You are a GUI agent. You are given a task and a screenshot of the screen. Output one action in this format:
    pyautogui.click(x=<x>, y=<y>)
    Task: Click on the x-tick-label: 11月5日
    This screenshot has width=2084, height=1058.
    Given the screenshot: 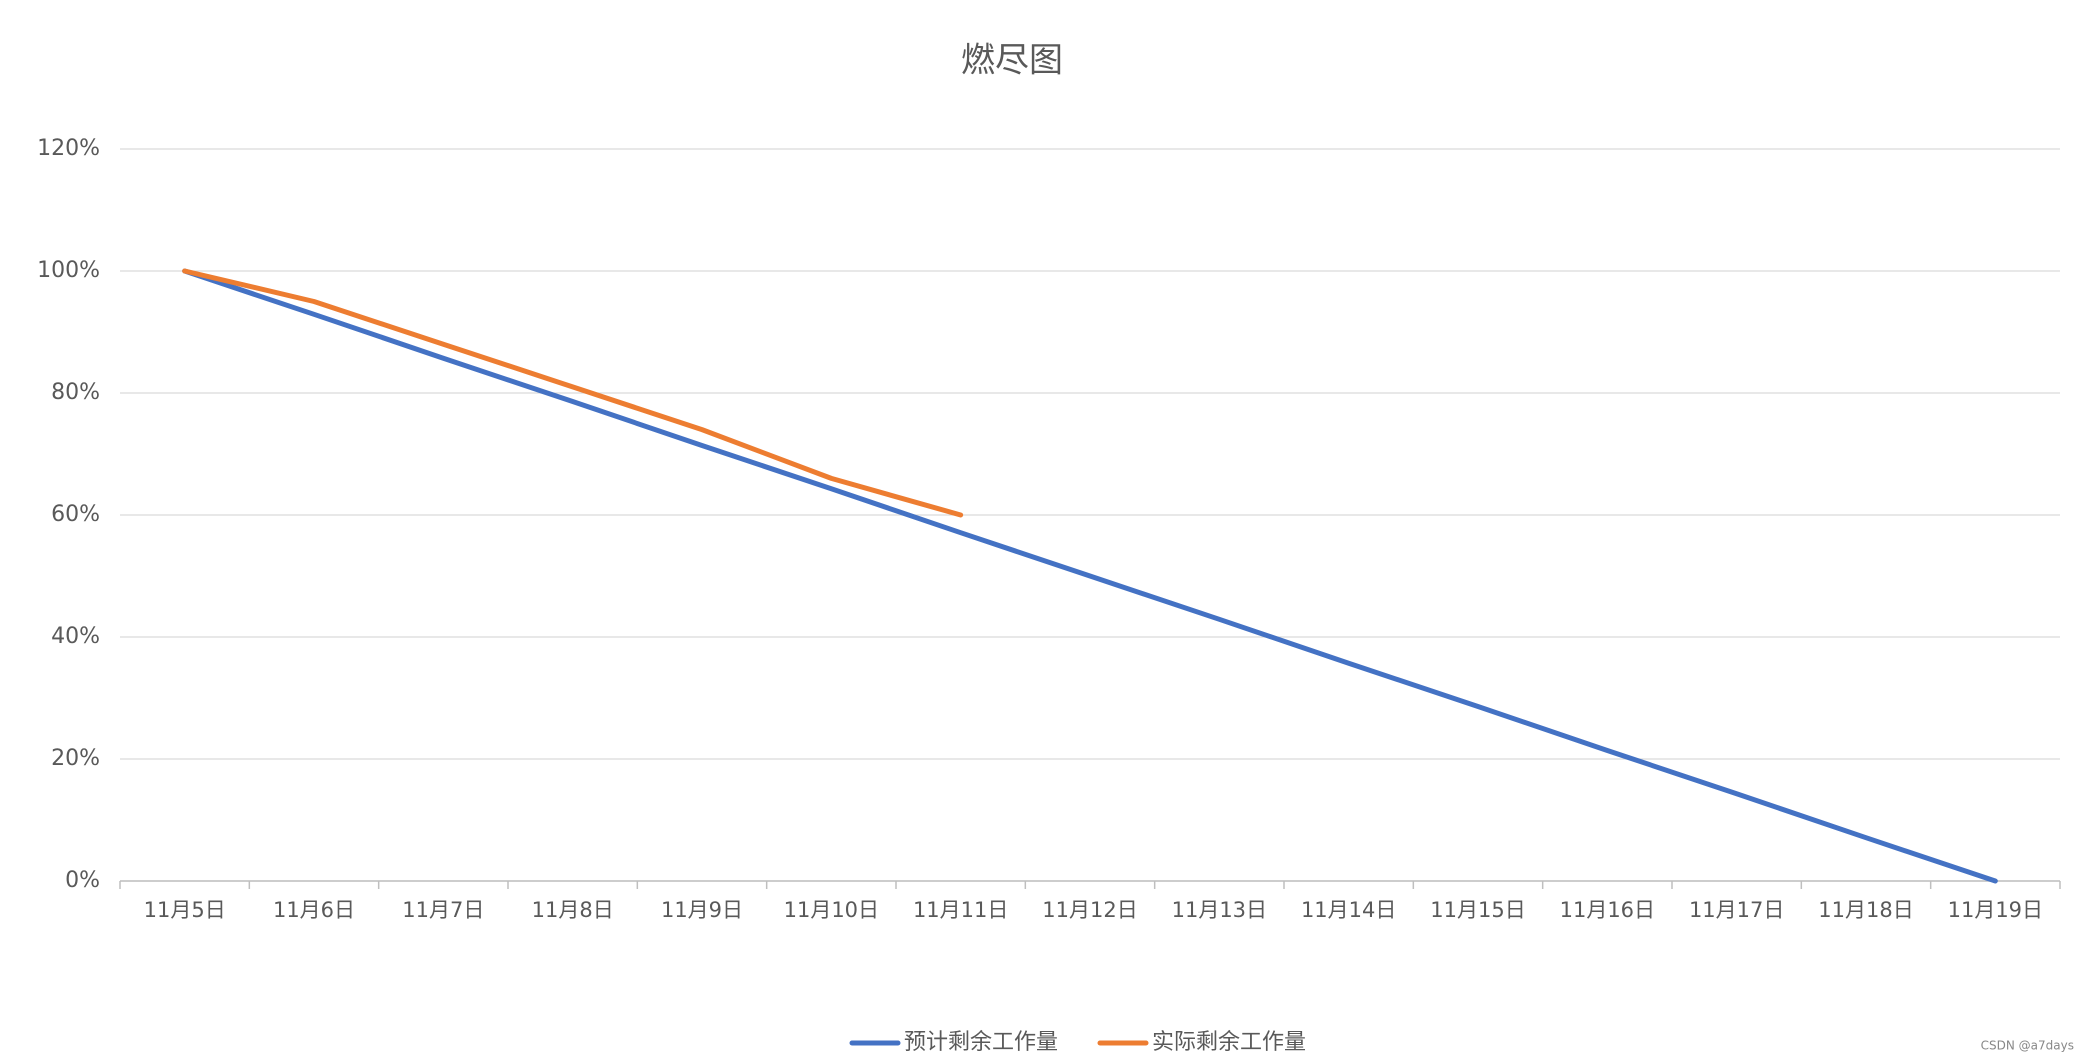 What is the action you would take?
    pyautogui.click(x=185, y=910)
    